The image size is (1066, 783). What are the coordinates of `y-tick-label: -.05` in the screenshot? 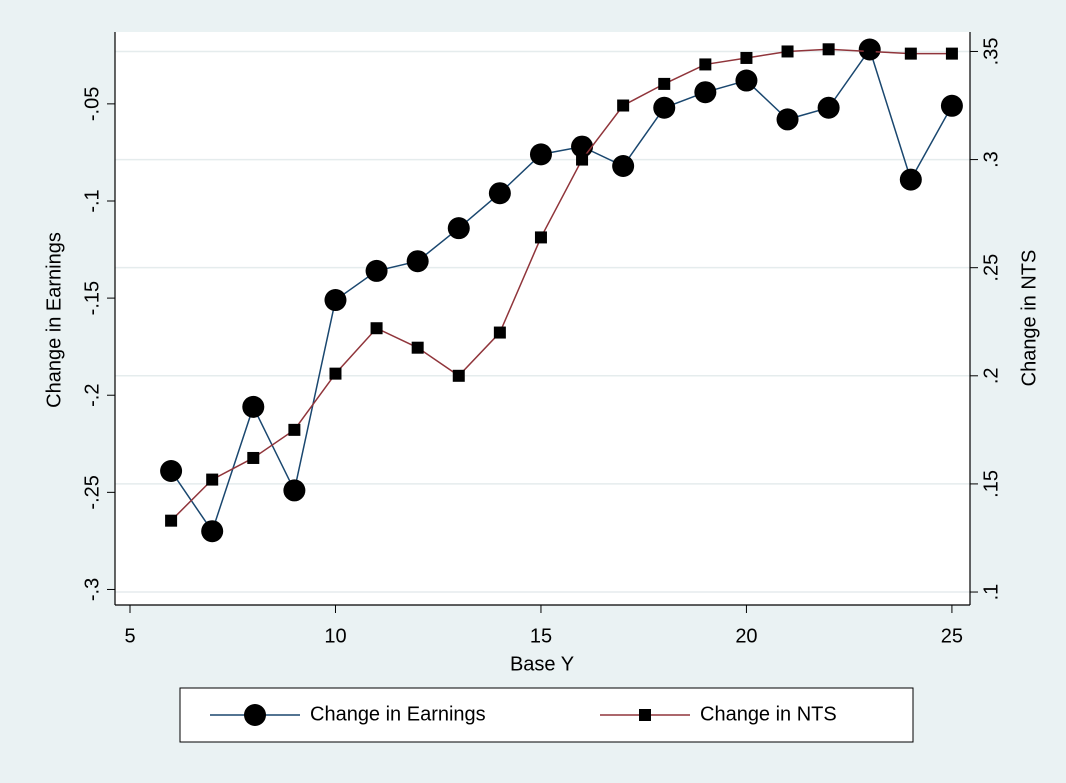 It's located at (92, 104).